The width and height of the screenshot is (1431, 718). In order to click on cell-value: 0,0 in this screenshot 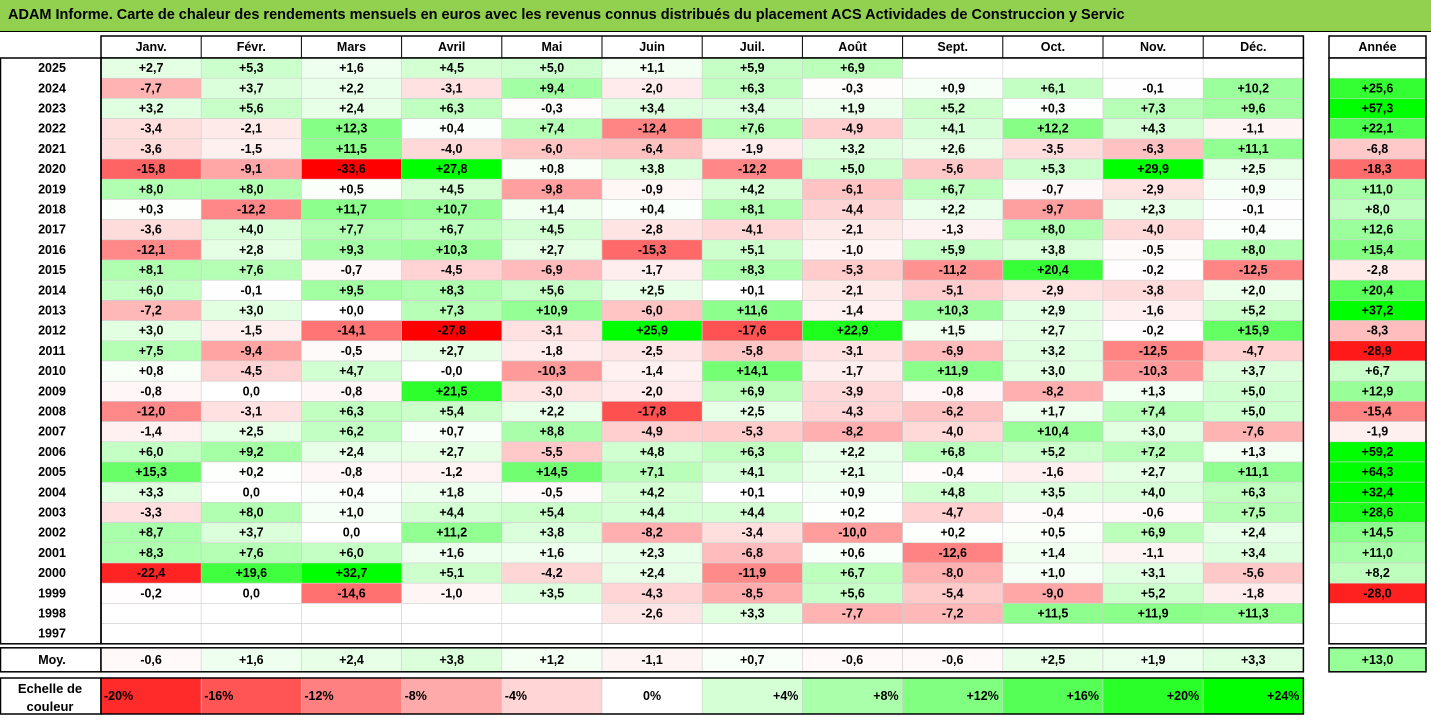, I will do `click(351, 533)`.